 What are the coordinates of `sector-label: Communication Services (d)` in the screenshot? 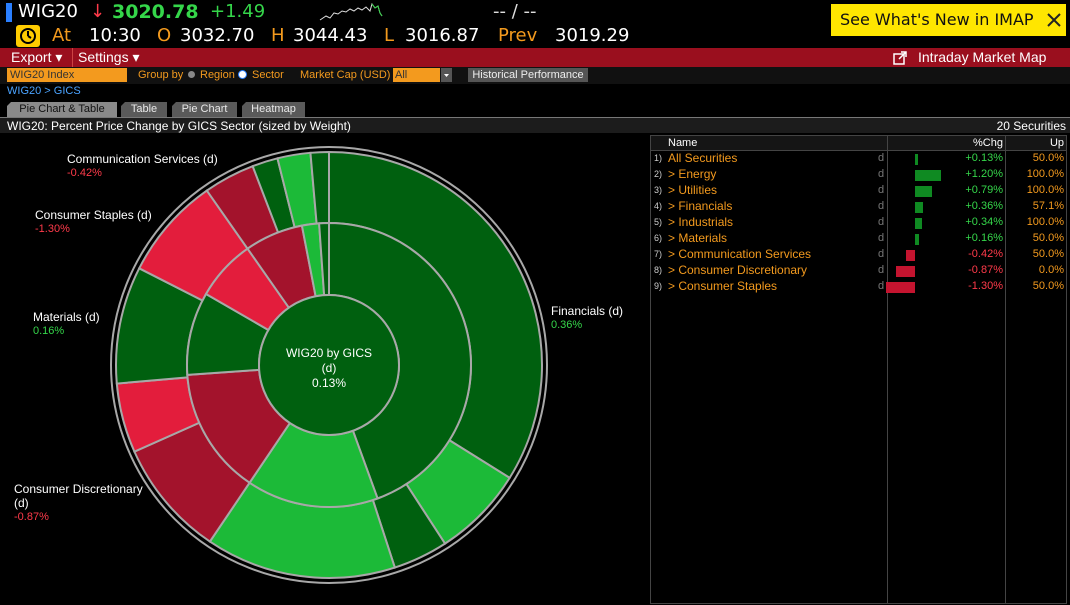 It's located at (142, 159).